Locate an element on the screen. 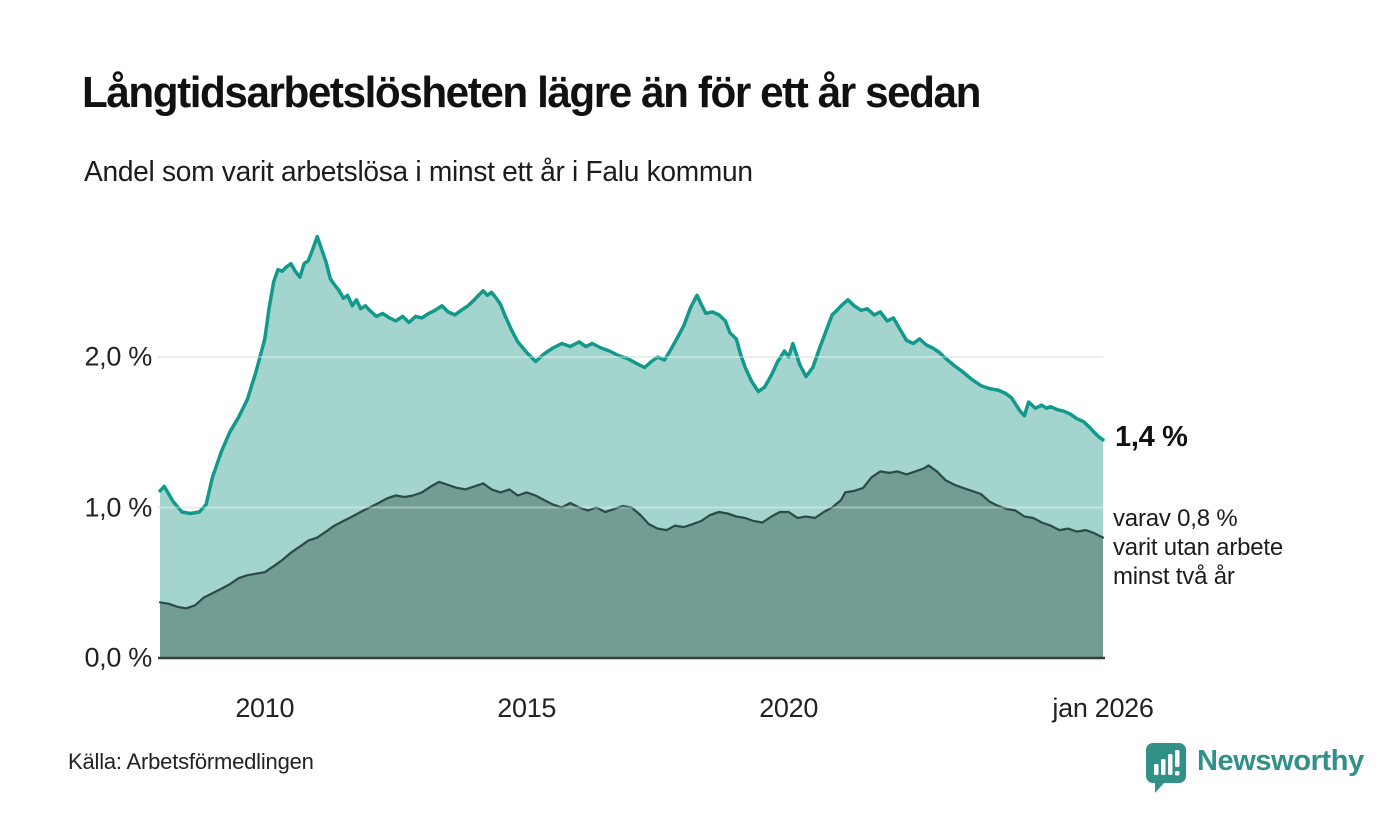  y-axis-tick-label: 2,0 % is located at coordinates (118, 356).